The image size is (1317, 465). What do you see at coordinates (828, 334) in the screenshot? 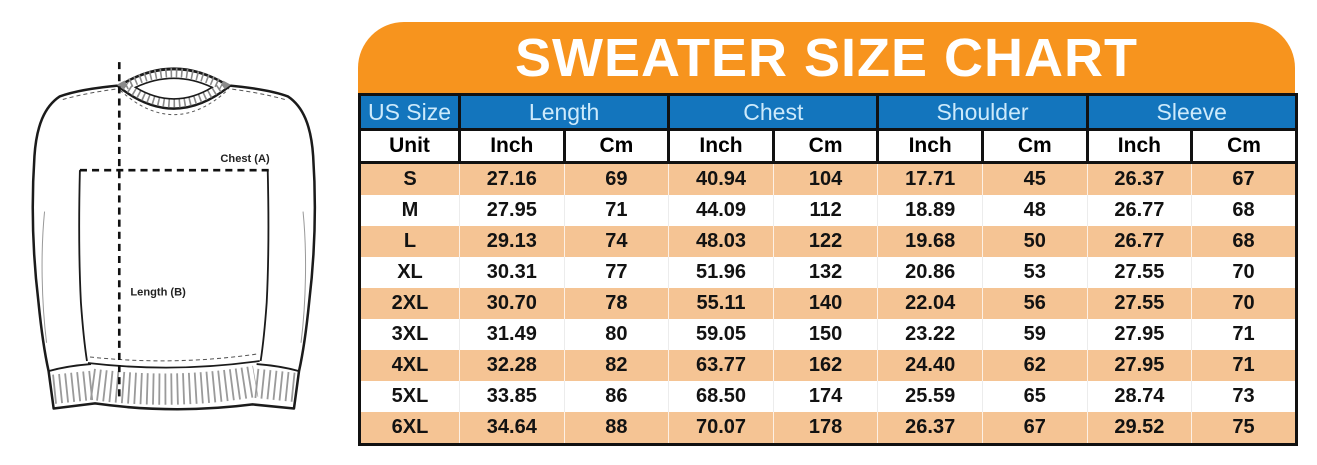
I see `table-row-3xl: 3XL 31.49 80 59.05 150 23.22 59 27.95 71` at bounding box center [828, 334].